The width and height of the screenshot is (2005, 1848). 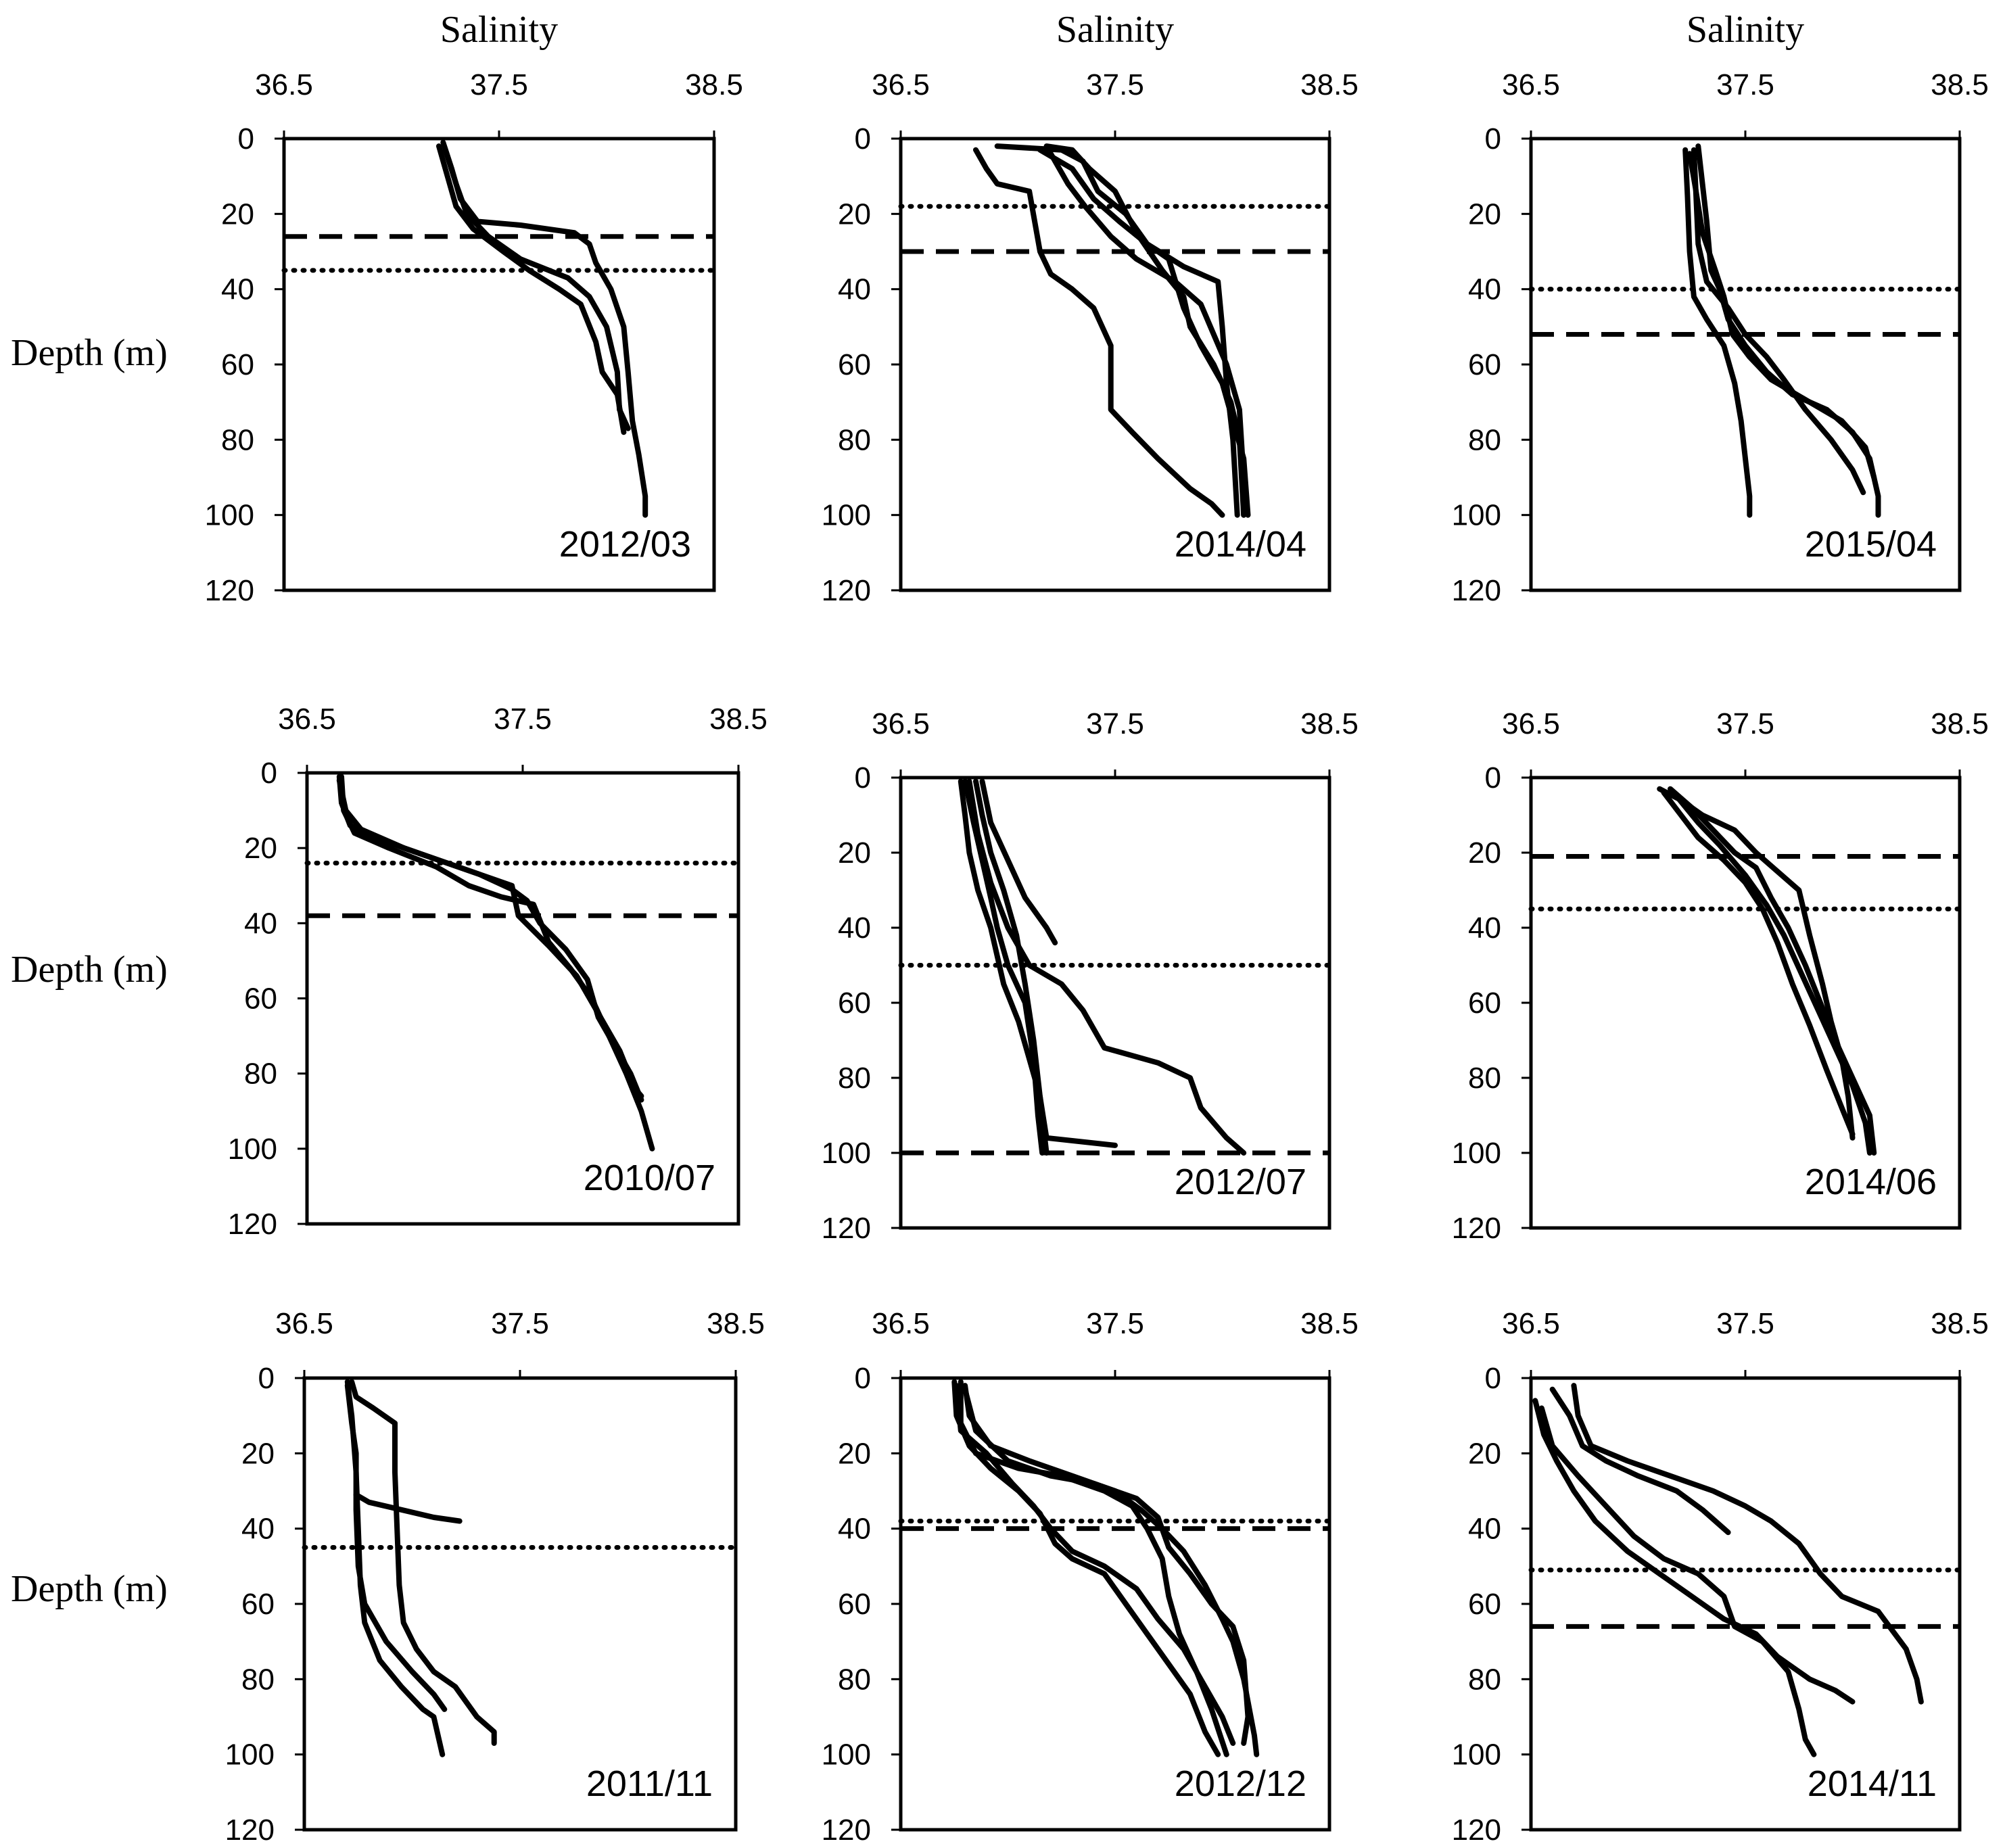 I want to click on panel-2014-06: 36.5 37.5 38.5 0 20 40 60 80 100 120 2014/06, so click(x=1720, y=976).